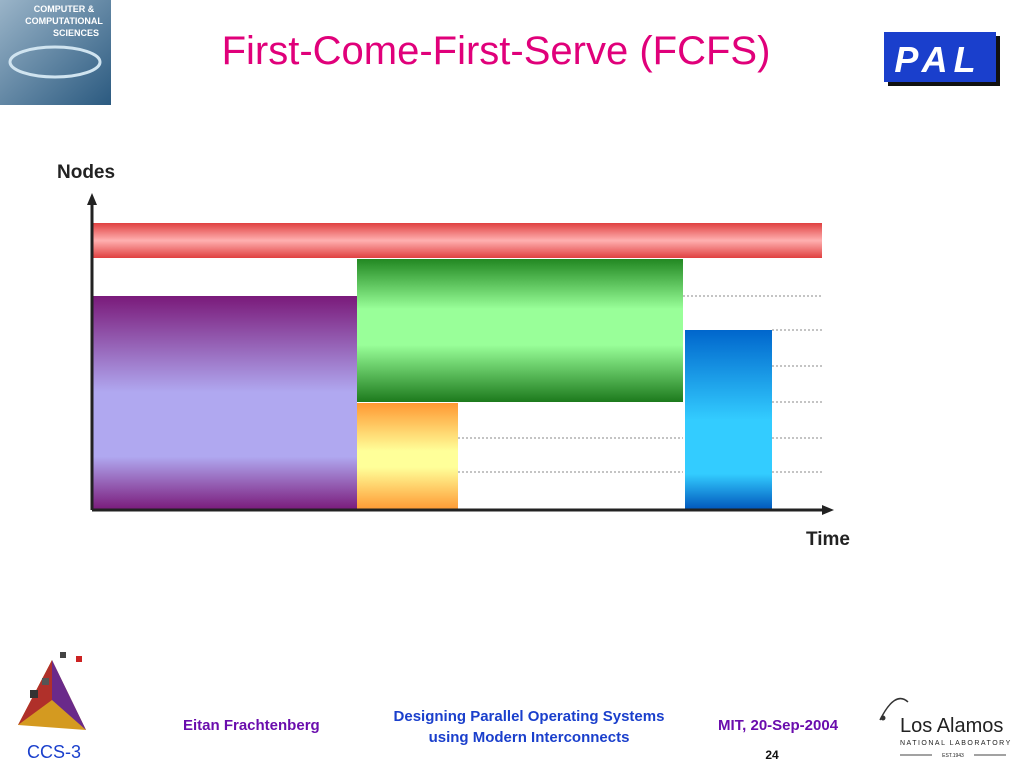 Image resolution: width=1024 pixels, height=768 pixels. I want to click on venue: MIT, 20-Sep-2004, so click(778, 725).